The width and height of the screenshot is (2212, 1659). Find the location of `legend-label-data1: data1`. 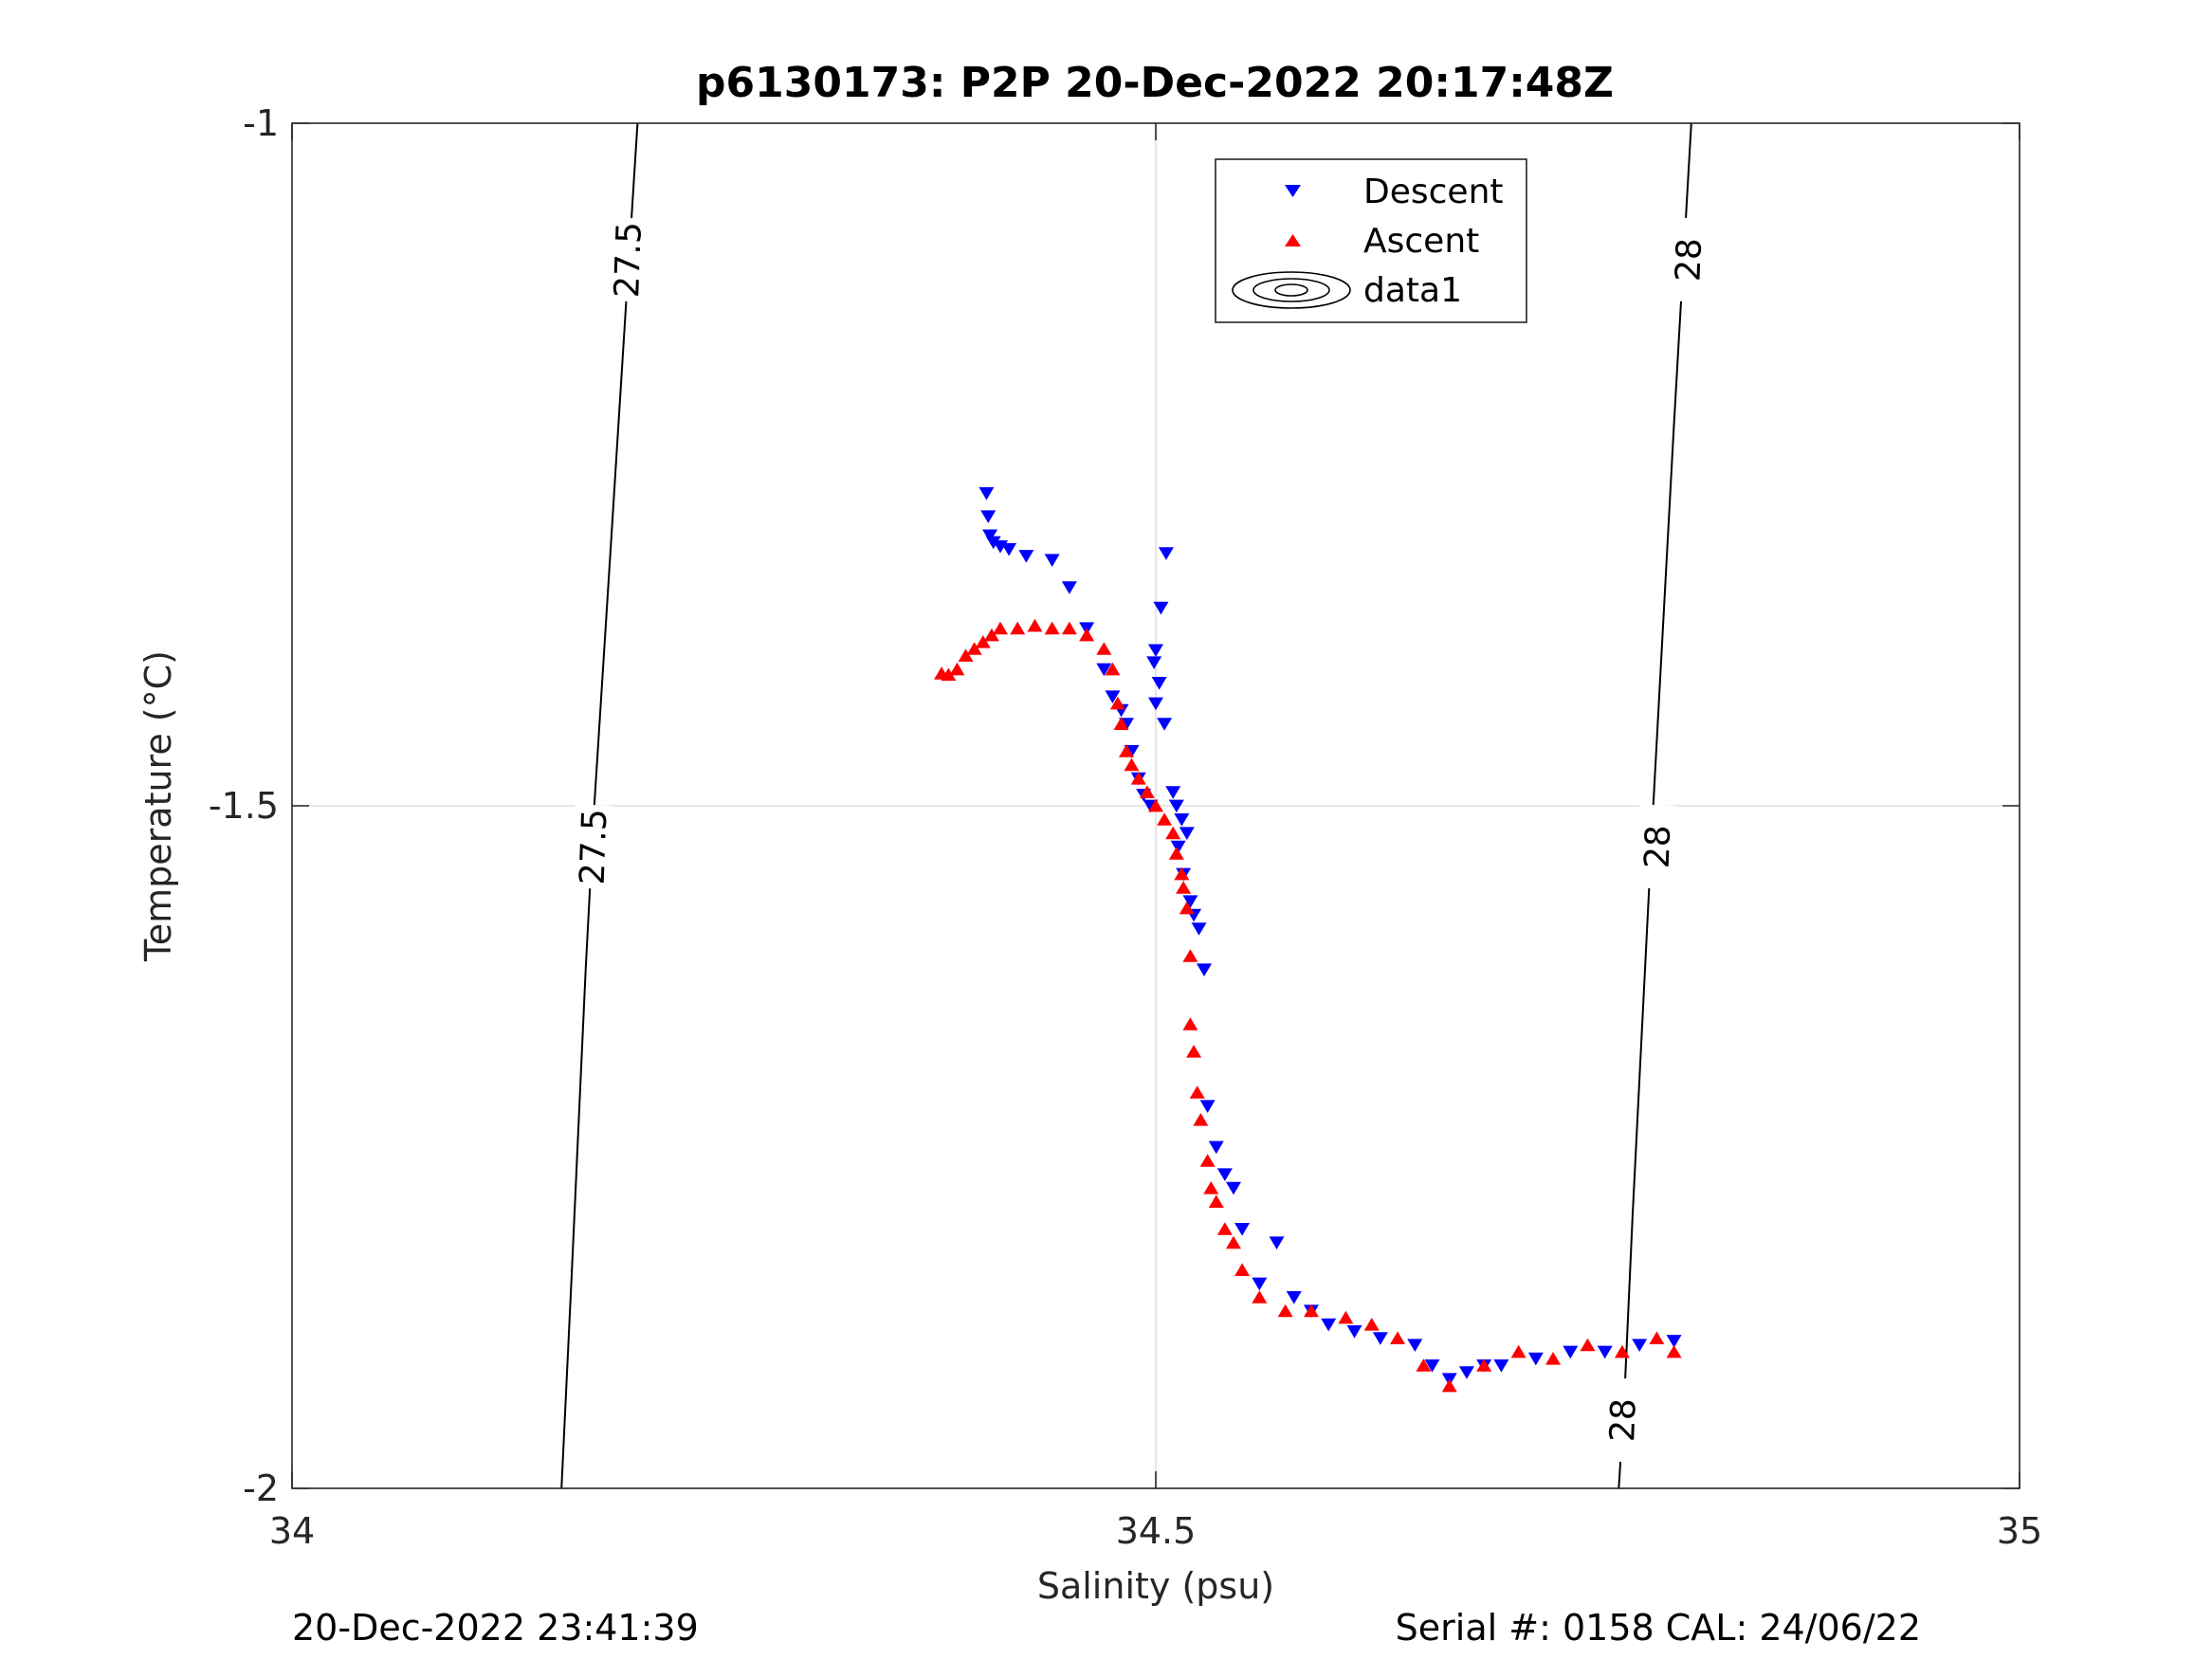

legend-label-data1: data1 is located at coordinates (1412, 290).